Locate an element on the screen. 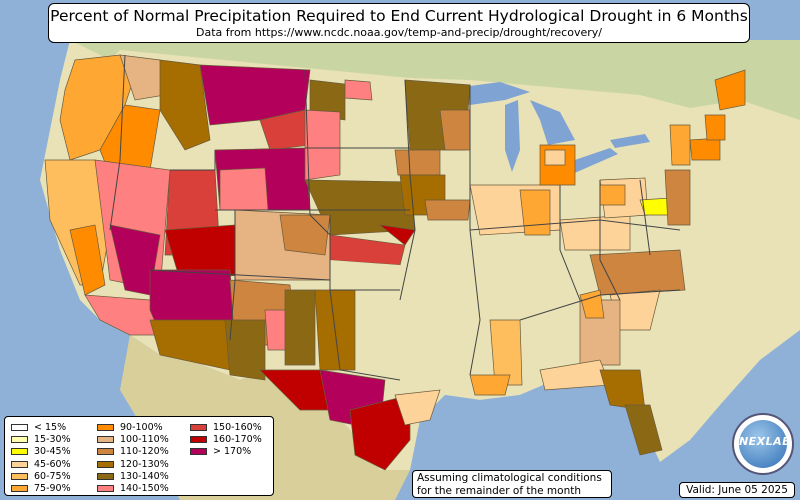 This screenshot has width=800, height=500. legend-item: < 15% is located at coordinates (41, 427).